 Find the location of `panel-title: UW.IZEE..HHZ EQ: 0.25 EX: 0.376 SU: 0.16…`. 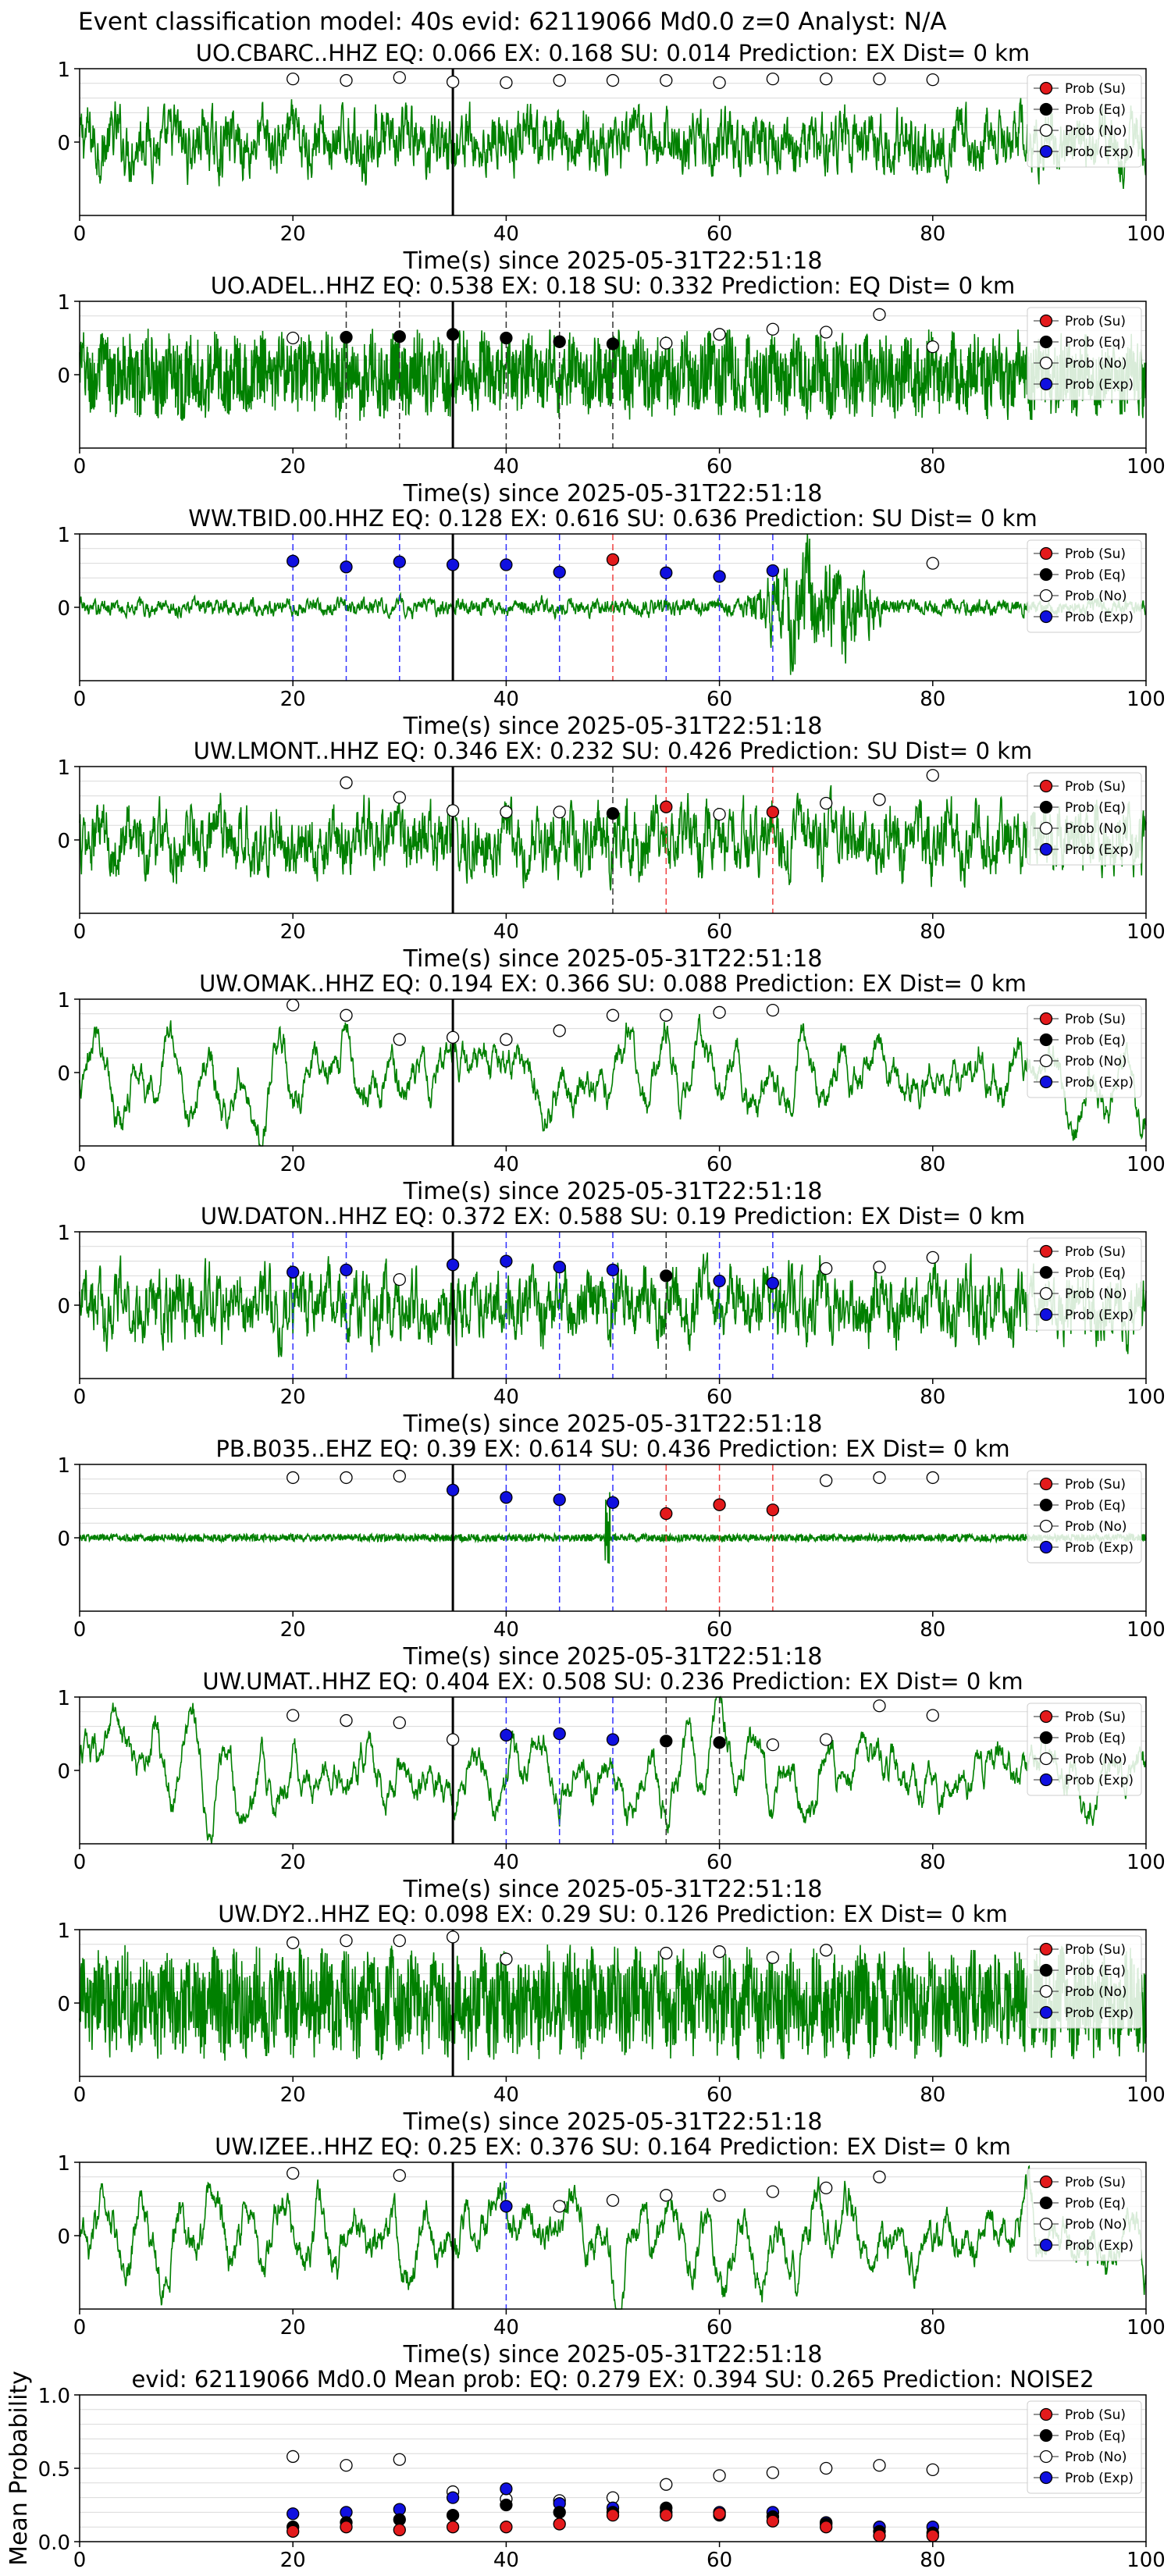

panel-title: UW.IZEE..HHZ EQ: 0.25 EX: 0.376 SU: 0.16… is located at coordinates (613, 2146).